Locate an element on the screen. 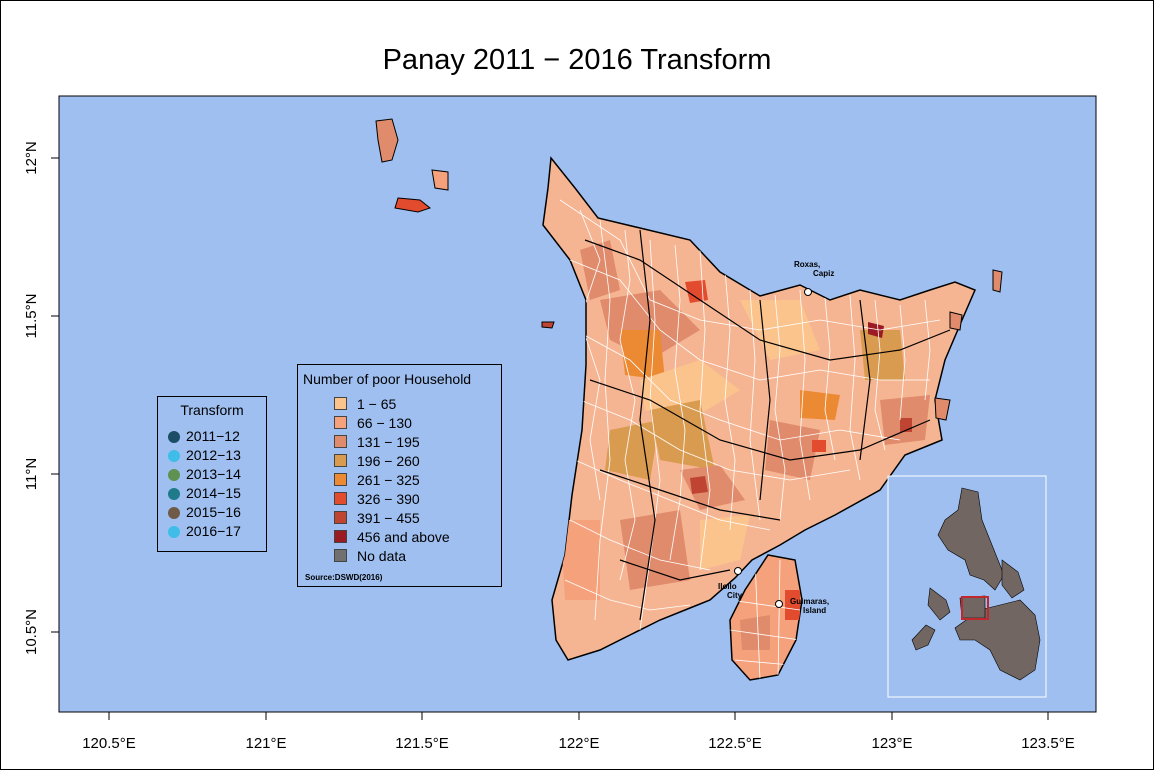  x-tick-label-122-5: 122.5°E is located at coordinates (735, 743).